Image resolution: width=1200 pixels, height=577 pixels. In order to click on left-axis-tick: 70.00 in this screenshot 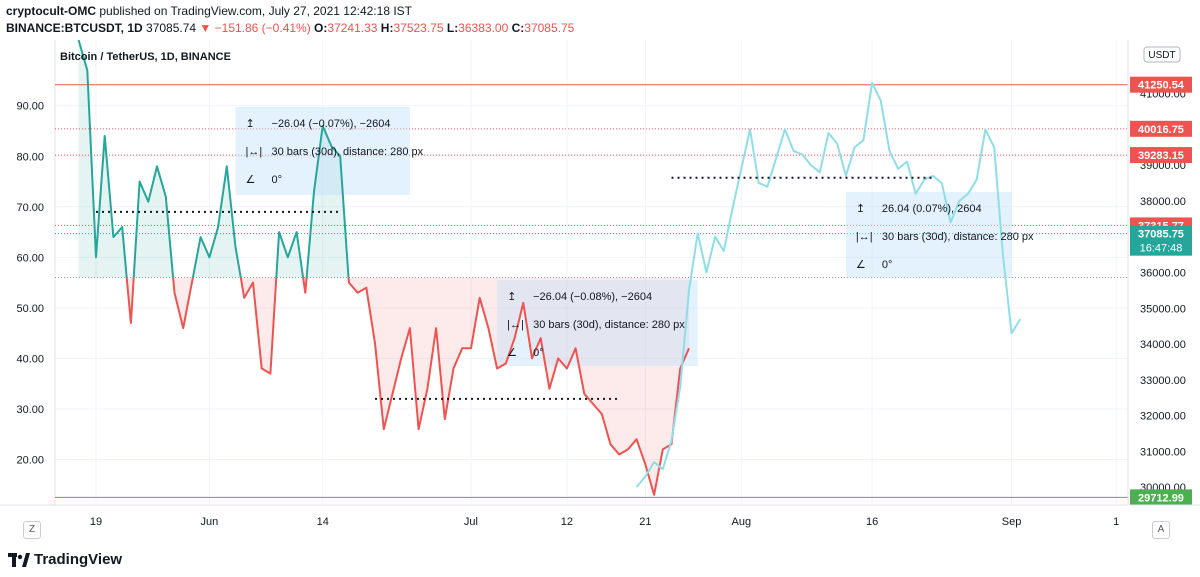, I will do `click(30, 208)`.